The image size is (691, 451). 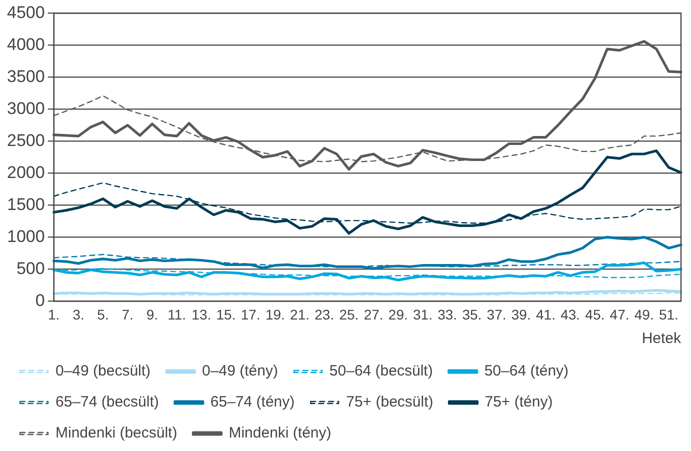 I want to click on x-tick-label: 25., so click(x=349, y=314).